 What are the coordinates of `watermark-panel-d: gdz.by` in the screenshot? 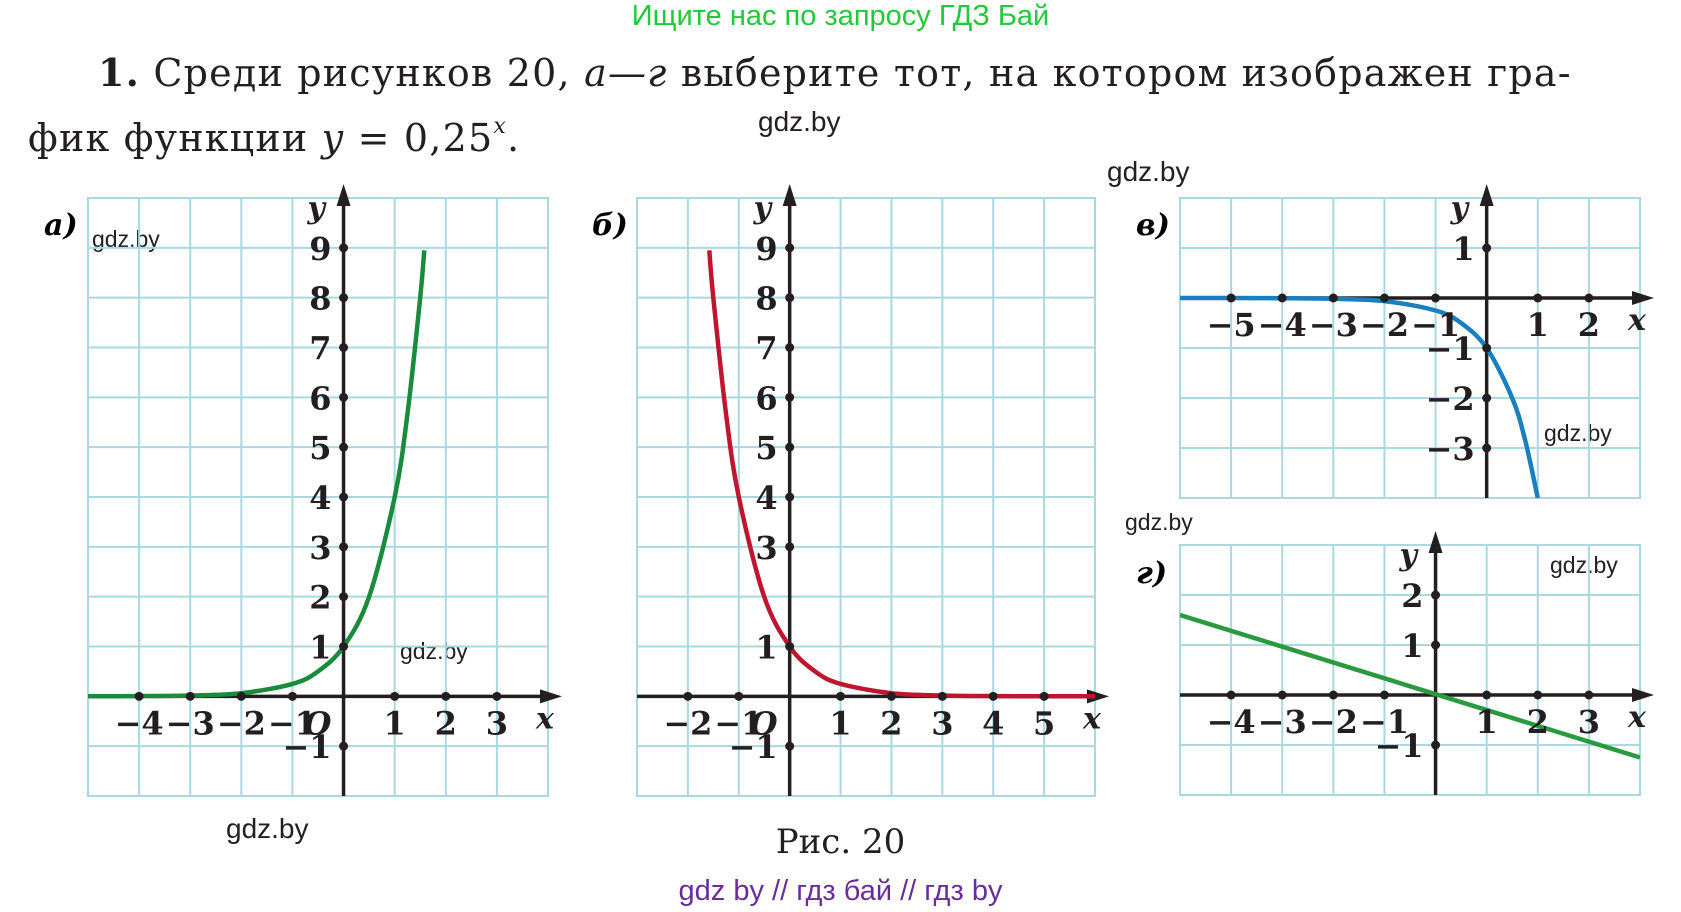 It's located at (1584, 565).